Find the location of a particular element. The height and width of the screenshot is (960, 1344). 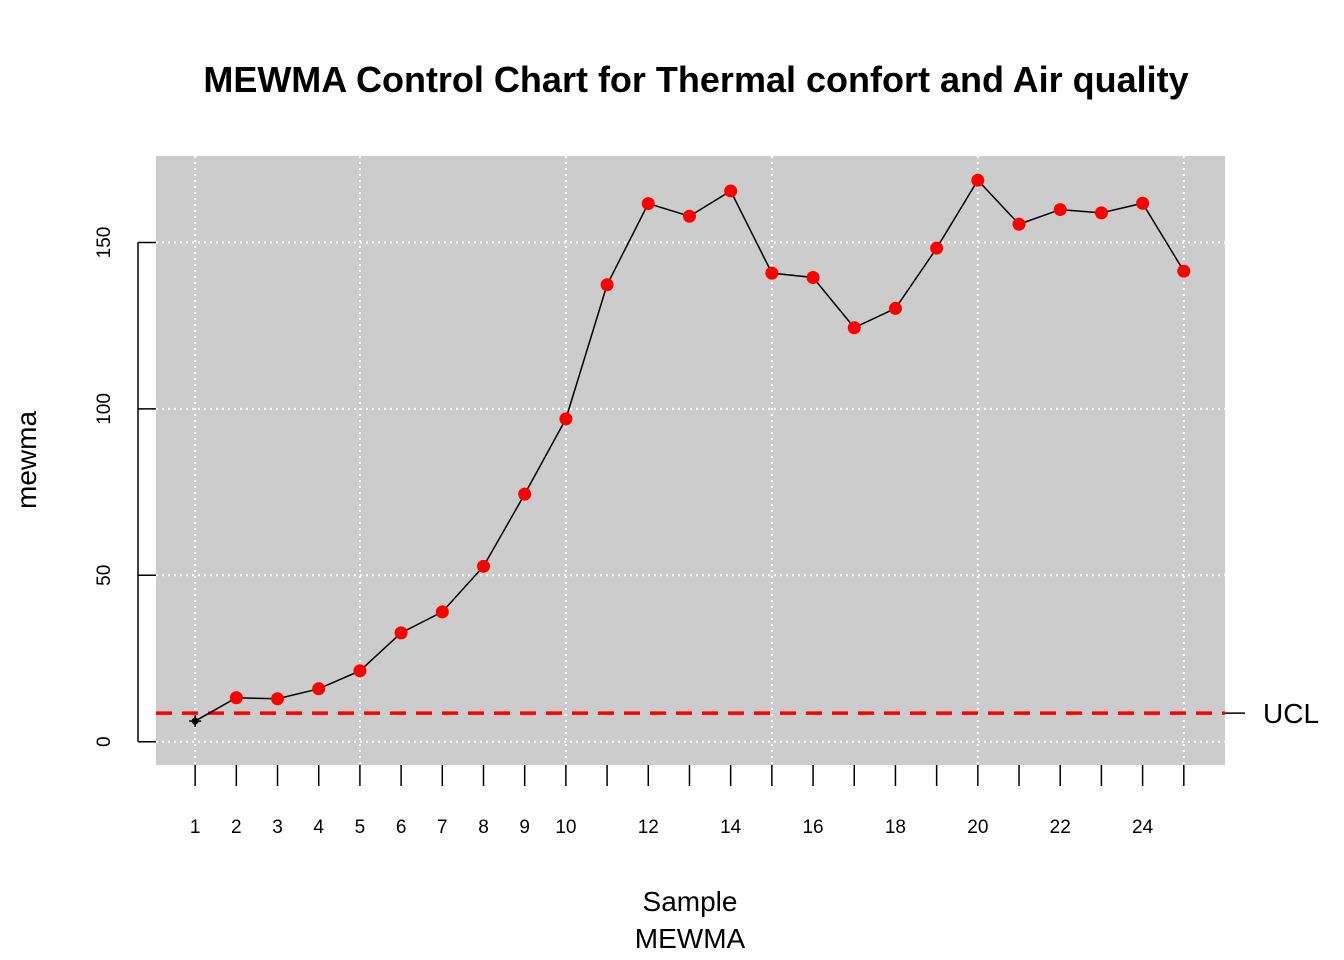

x-tick-label: 18 is located at coordinates (895, 827).